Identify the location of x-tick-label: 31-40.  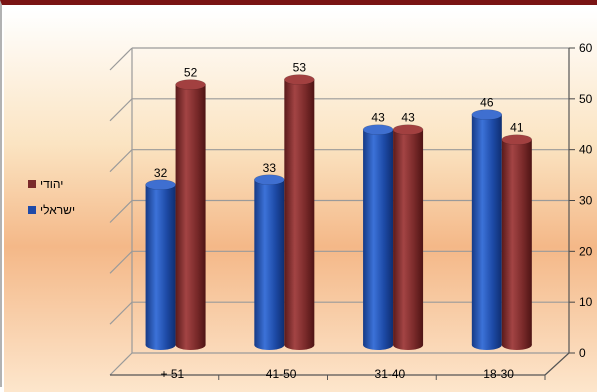
(390, 374).